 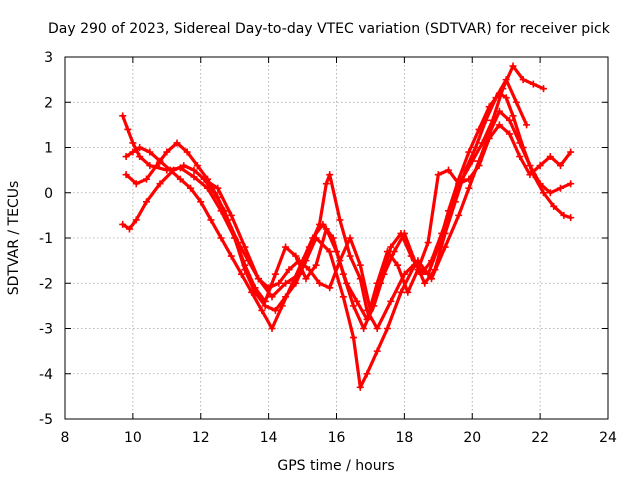 What do you see at coordinates (65, 438) in the screenshot?
I see `x-tick-label: 8` at bounding box center [65, 438].